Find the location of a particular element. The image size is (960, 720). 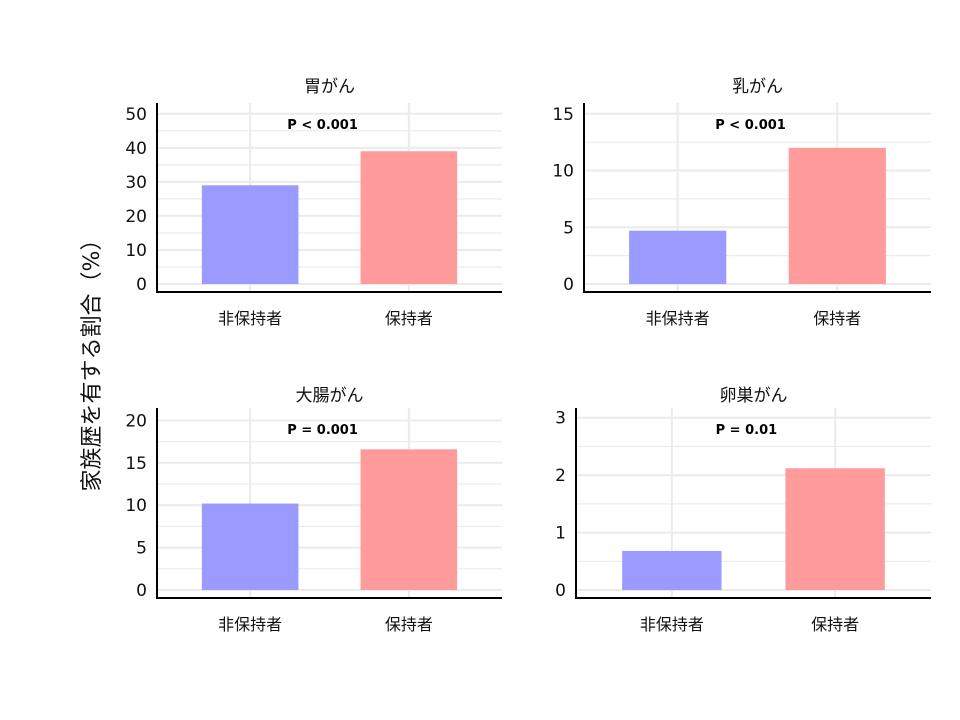

y-tick-label: 50 is located at coordinates (136, 115).